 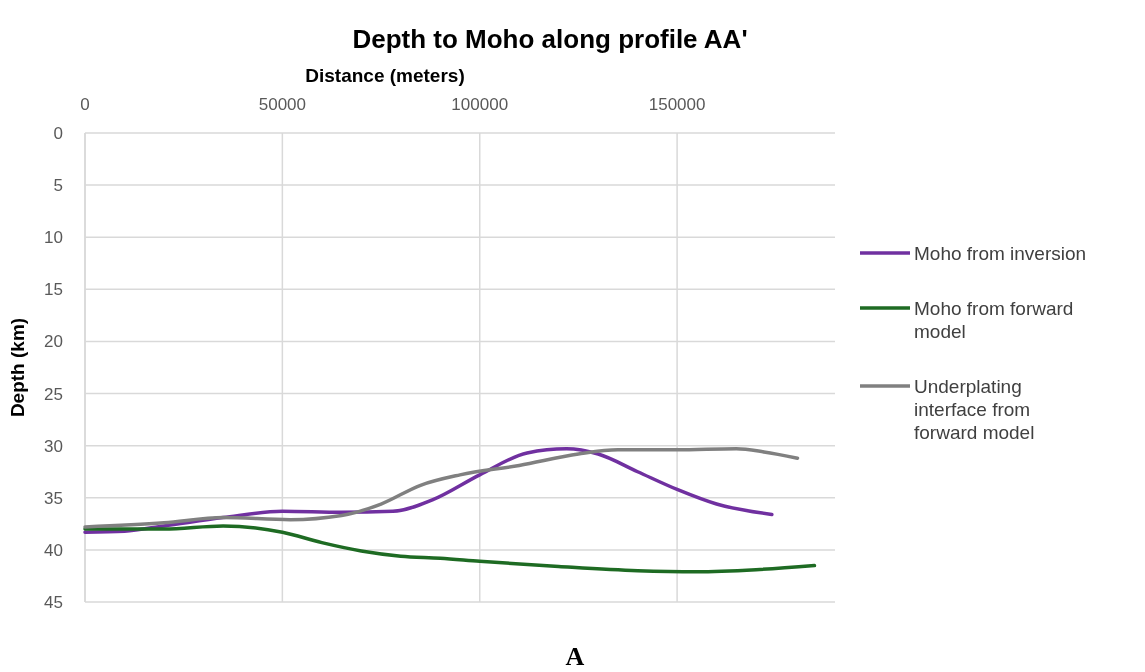 What do you see at coordinates (480, 104) in the screenshot?
I see `x-tick-label: 100000` at bounding box center [480, 104].